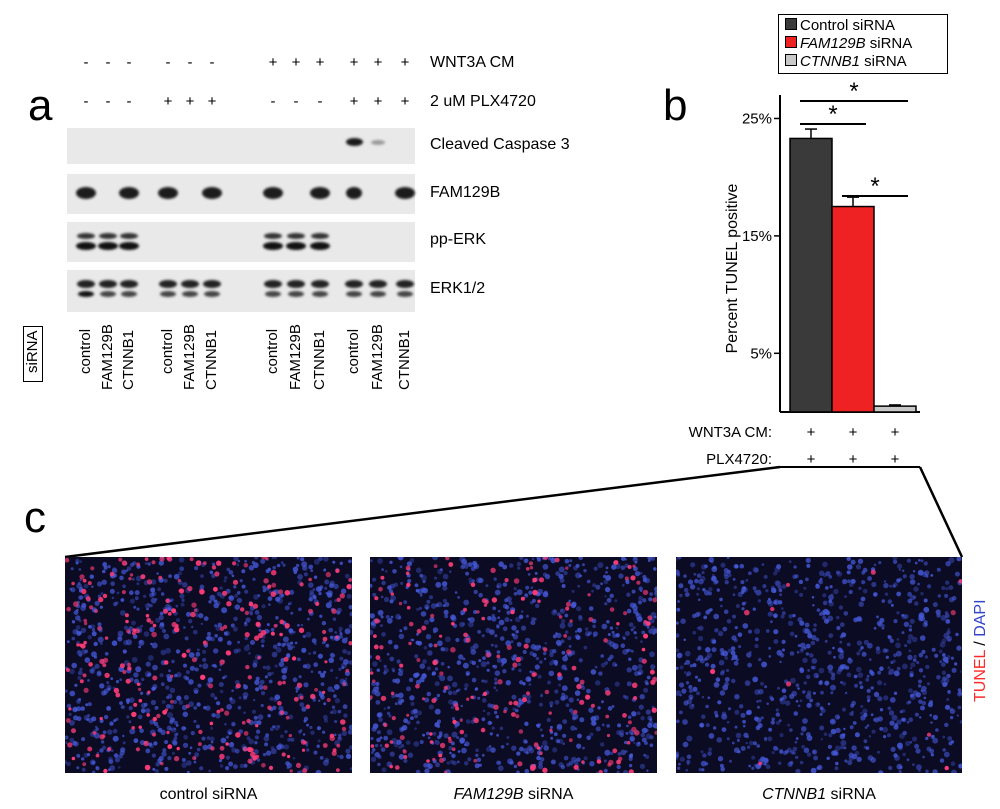 The width and height of the screenshot is (1000, 809). I want to click on treatment-label-wnt3a: WNT3A CM, so click(472, 62).